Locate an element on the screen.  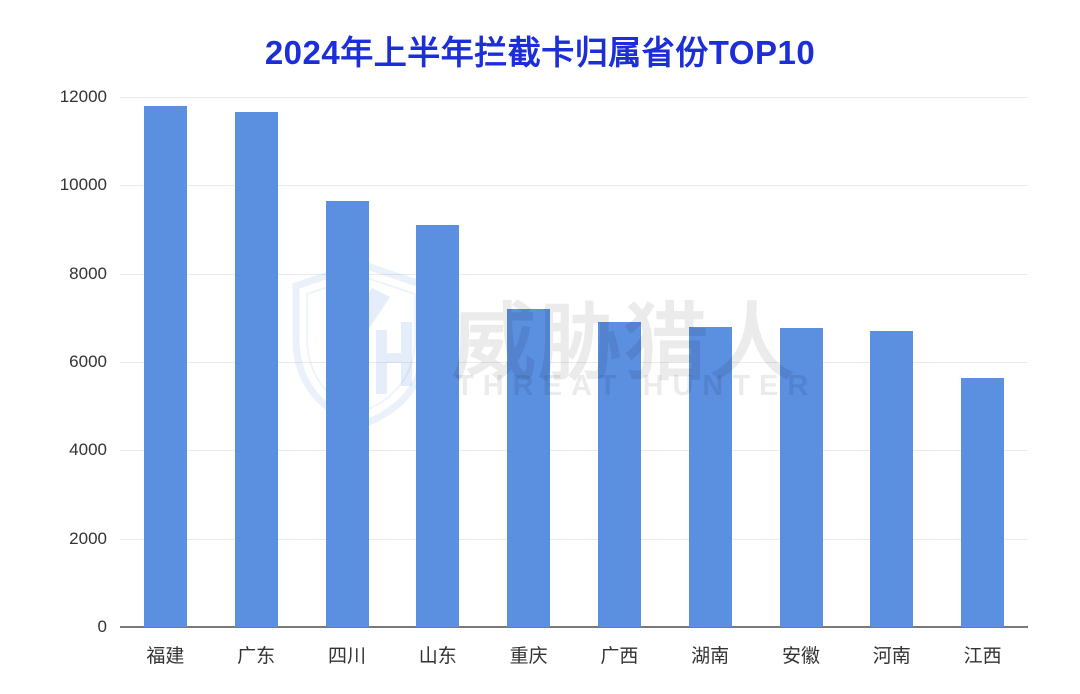
y-axis-tick-label: 8000 is located at coordinates (88, 273).